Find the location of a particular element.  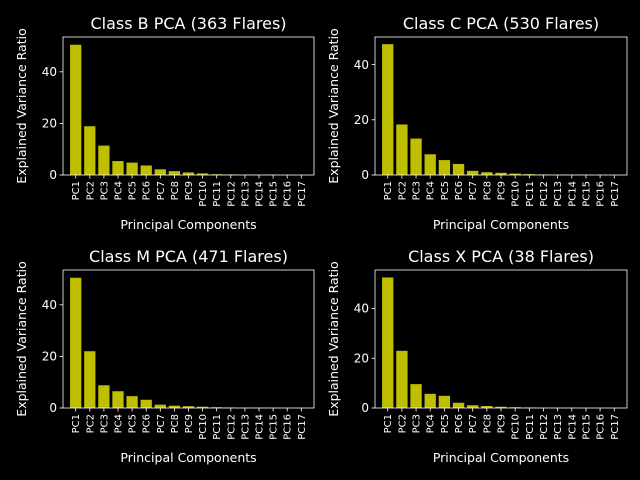

x-tick-label: PC2 is located at coordinates (90, 423).